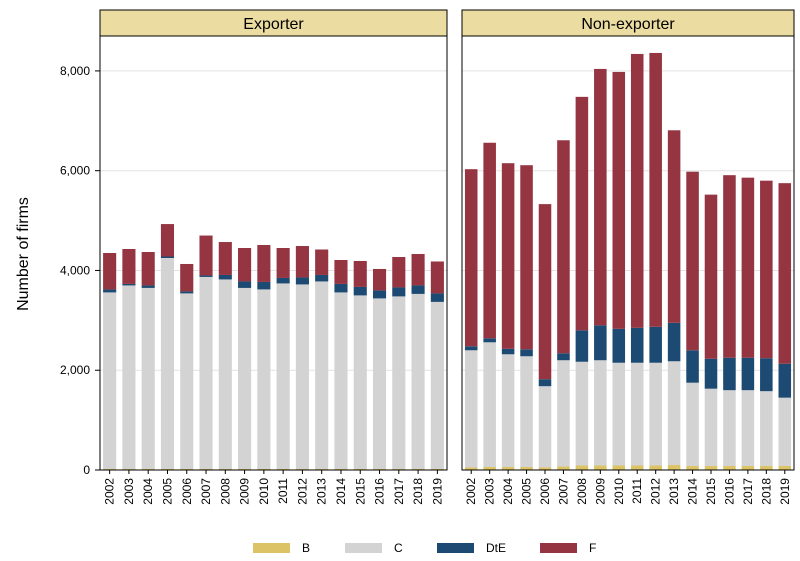 The image size is (800, 561). I want to click on strip, so click(628, 23).